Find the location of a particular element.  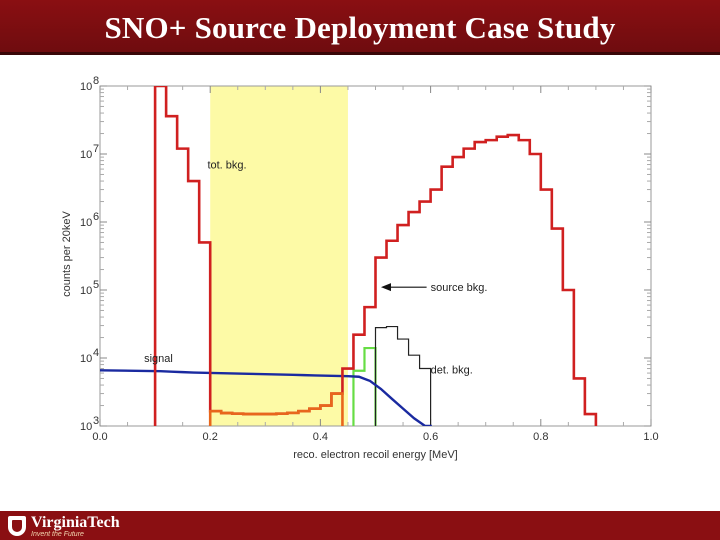

annotation-label: signal is located at coordinates (158, 359).